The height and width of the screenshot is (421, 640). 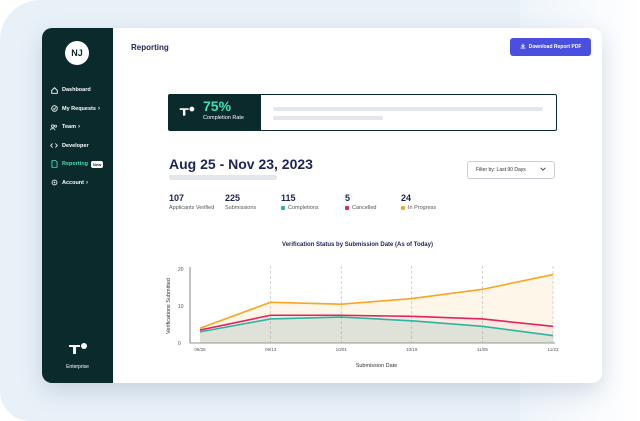 I want to click on sidebar-item-label: Developer, so click(x=75, y=145).